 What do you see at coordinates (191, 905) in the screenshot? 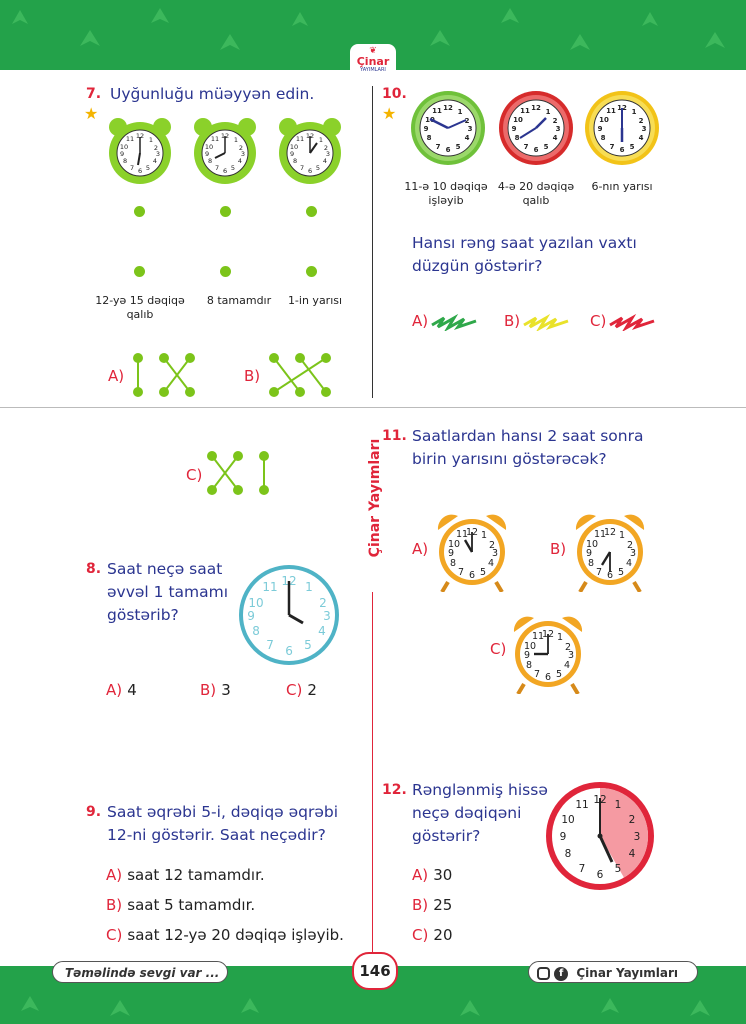
I see `option-value: saat 5 tamamdır.` at bounding box center [191, 905].